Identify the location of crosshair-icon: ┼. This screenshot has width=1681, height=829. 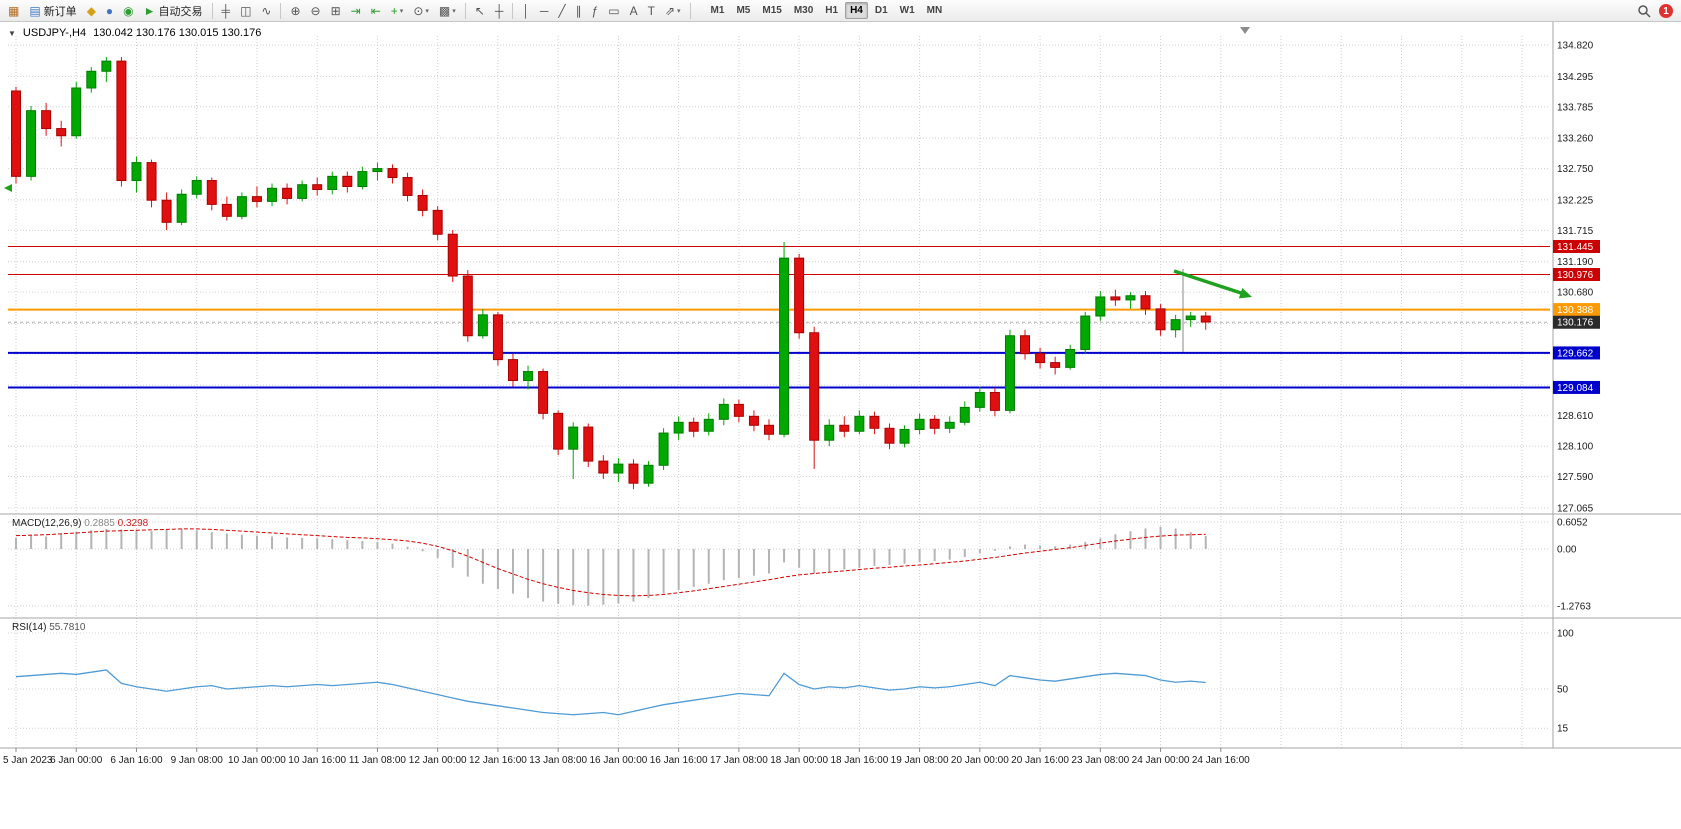
(499, 11).